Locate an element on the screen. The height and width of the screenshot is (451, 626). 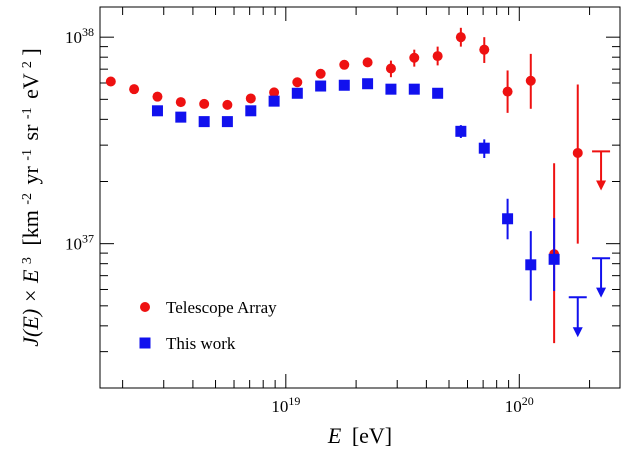
x-axis-title: E [eV] is located at coordinates (359, 435).